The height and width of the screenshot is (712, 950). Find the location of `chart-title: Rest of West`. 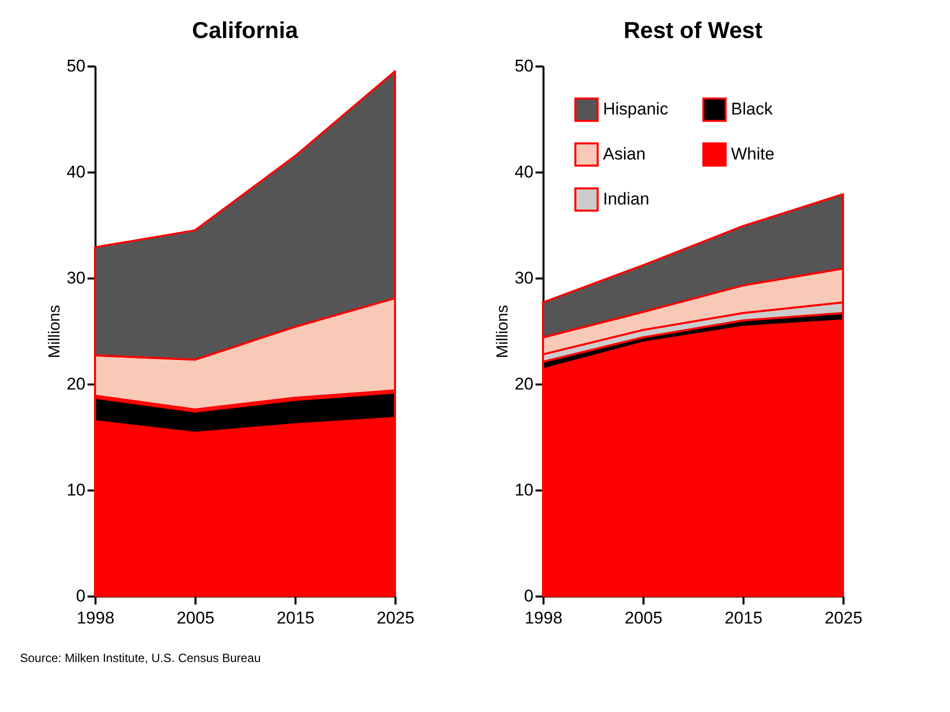

chart-title: Rest of West is located at coordinates (693, 30).